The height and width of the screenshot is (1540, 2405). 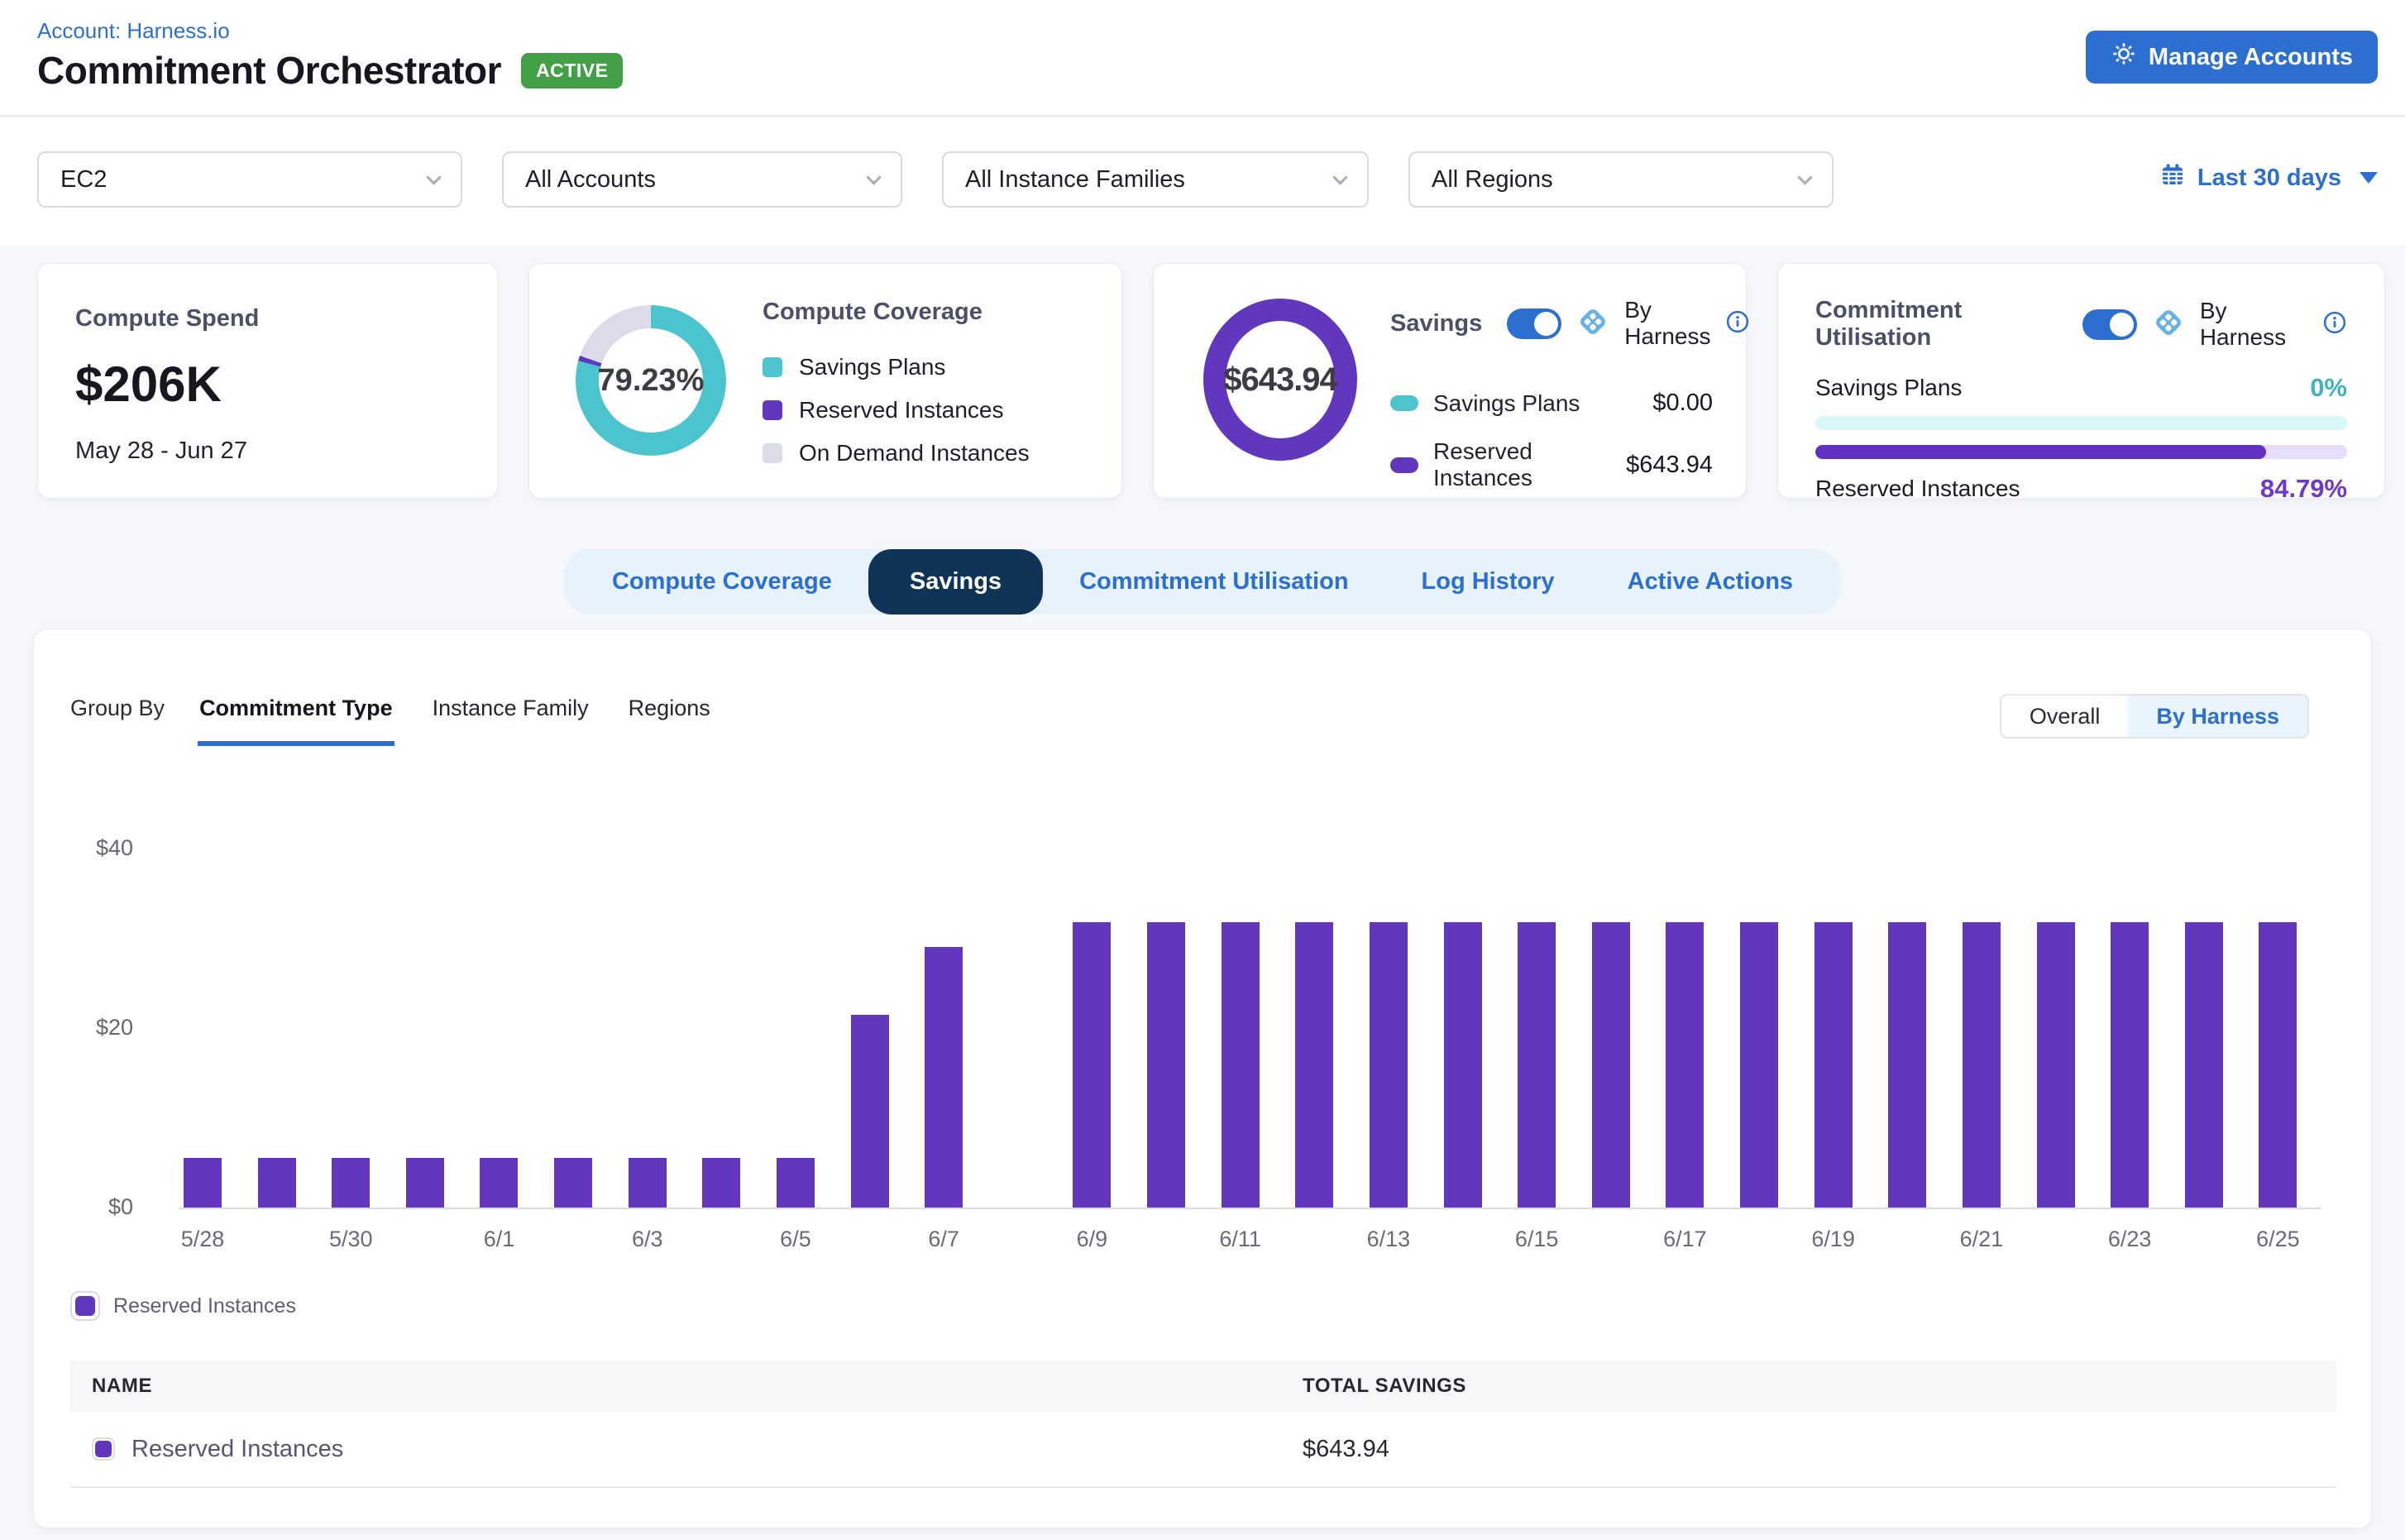 I want to click on instance-families-select-value: All Instance Families, so click(x=1075, y=179).